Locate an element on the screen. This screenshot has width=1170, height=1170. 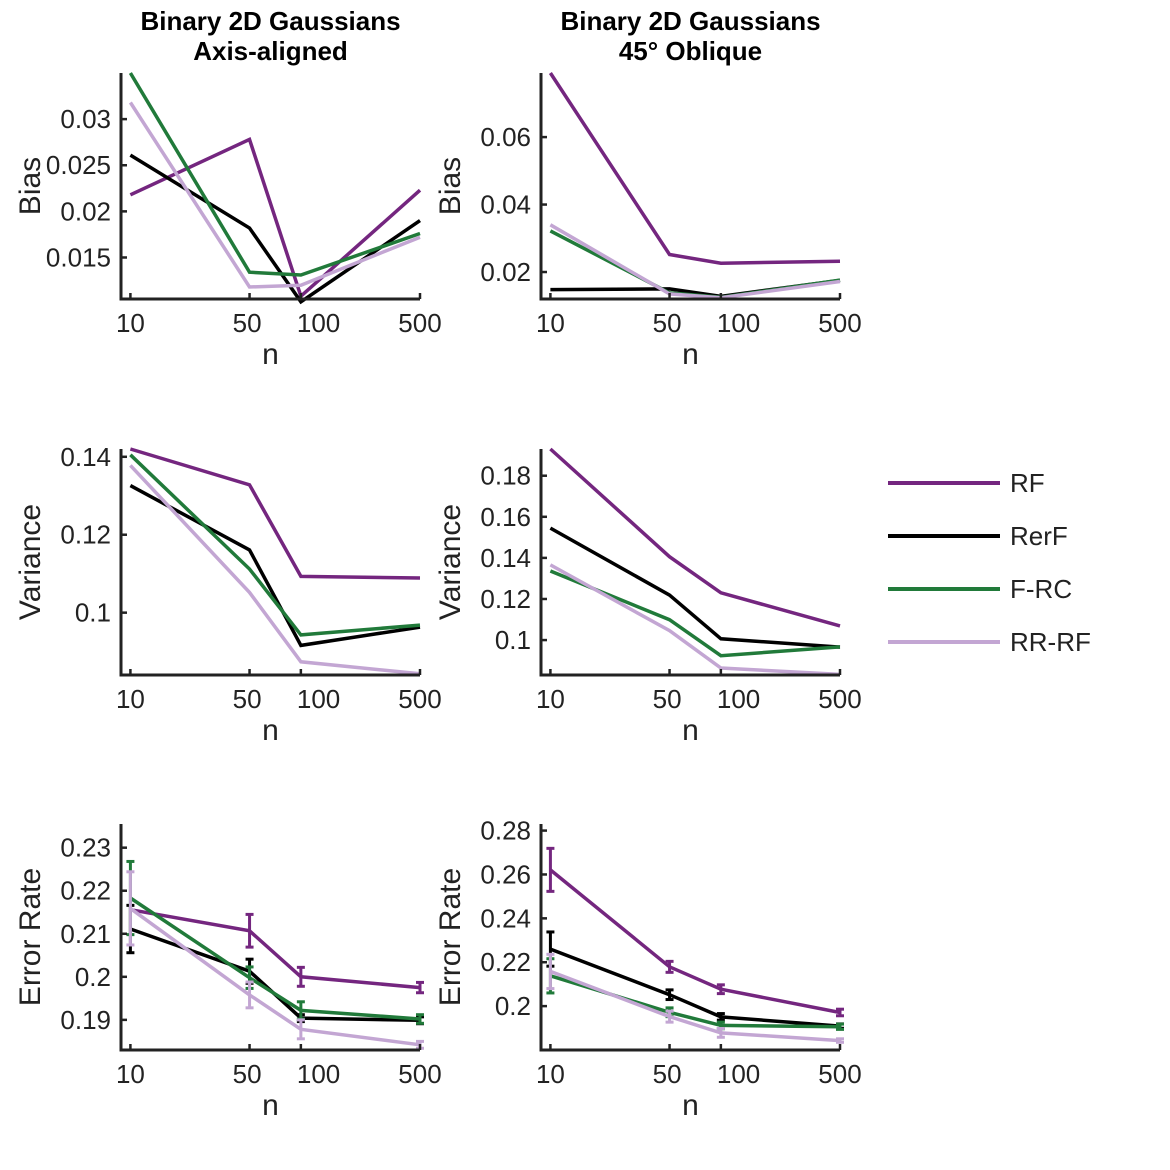
y-axis-label: Bias is located at coordinates (450, 186).